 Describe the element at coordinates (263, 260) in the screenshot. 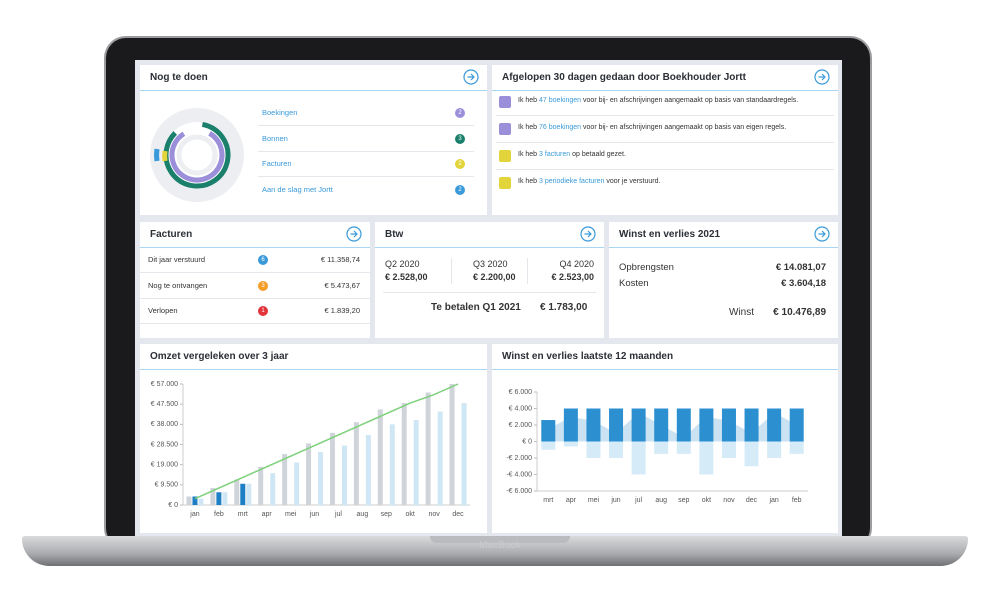

I see `count-badge: 6` at that location.